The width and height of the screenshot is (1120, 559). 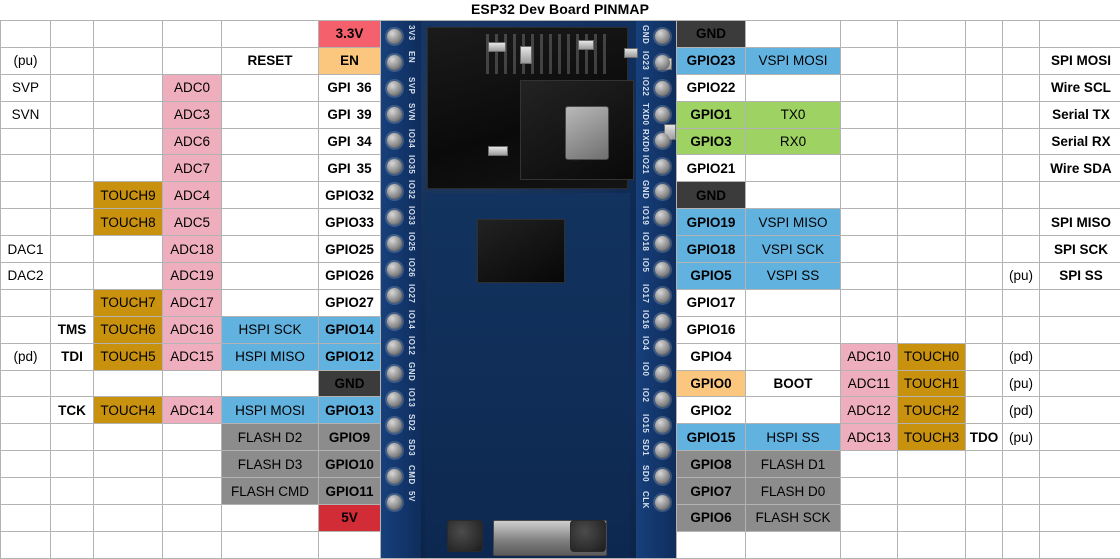 What do you see at coordinates (1021, 356) in the screenshot?
I see `right-pullupdown-cell: (pd)` at bounding box center [1021, 356].